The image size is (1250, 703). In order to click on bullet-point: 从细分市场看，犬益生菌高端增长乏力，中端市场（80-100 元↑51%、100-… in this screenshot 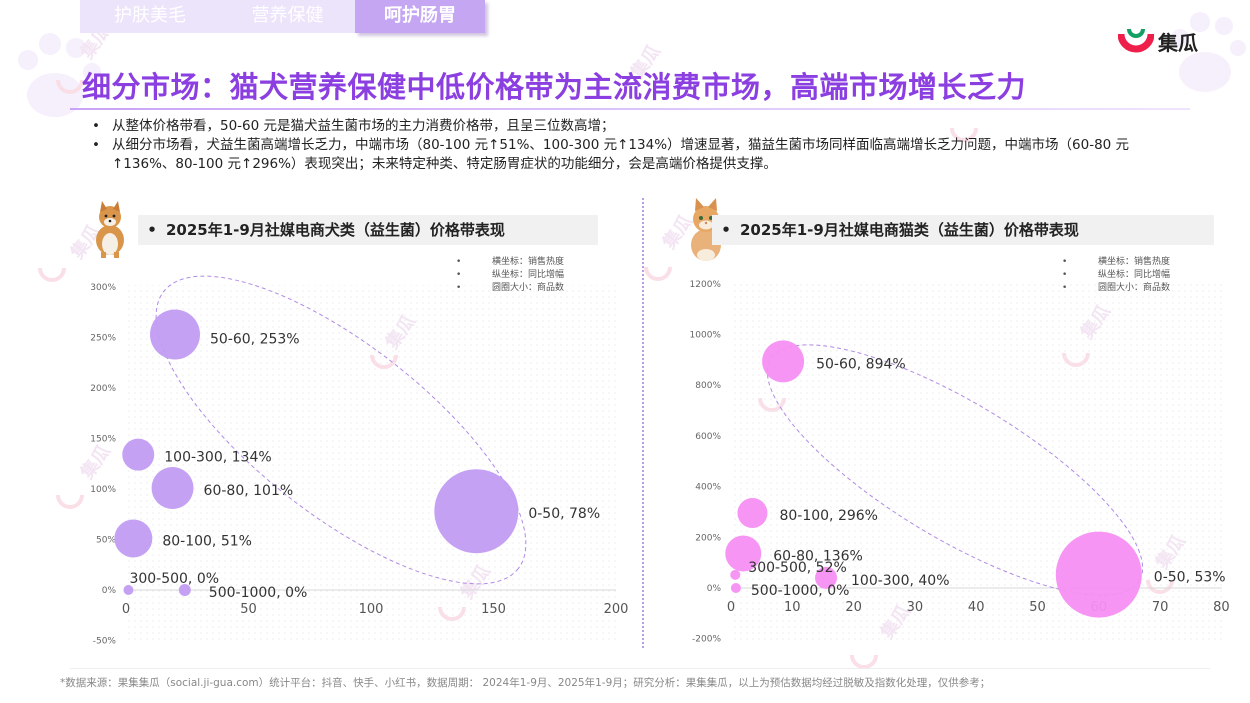, I will do `click(635, 155)`.